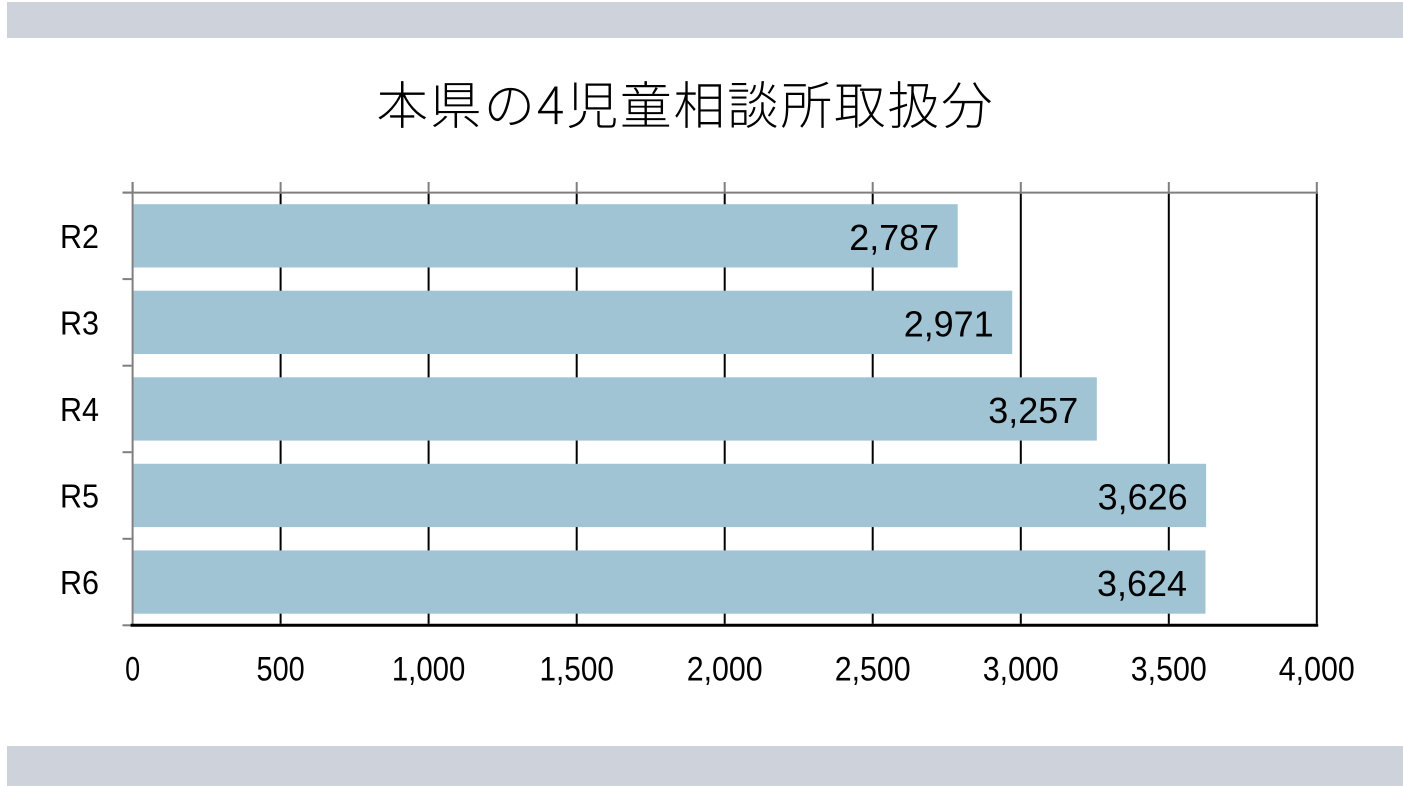 This screenshot has height=786, width=1403. I want to click on svg-text: 2,787, so click(894, 237).